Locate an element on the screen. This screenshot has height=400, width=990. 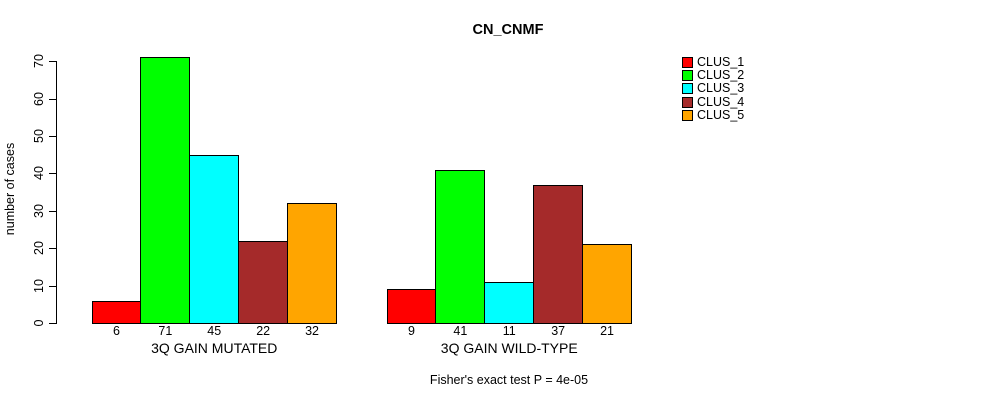
bar-value-label: 32 is located at coordinates (312, 331).